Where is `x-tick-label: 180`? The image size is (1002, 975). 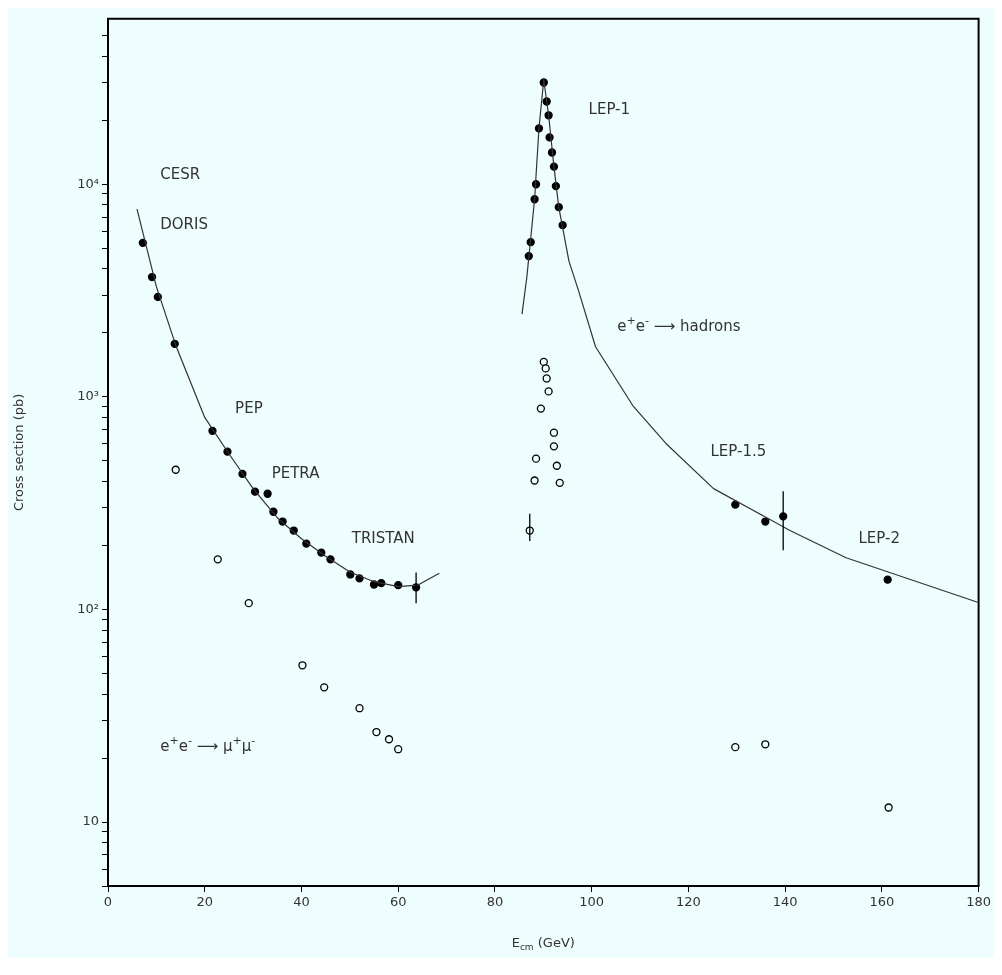 x-tick-label: 180 is located at coordinates (979, 902).